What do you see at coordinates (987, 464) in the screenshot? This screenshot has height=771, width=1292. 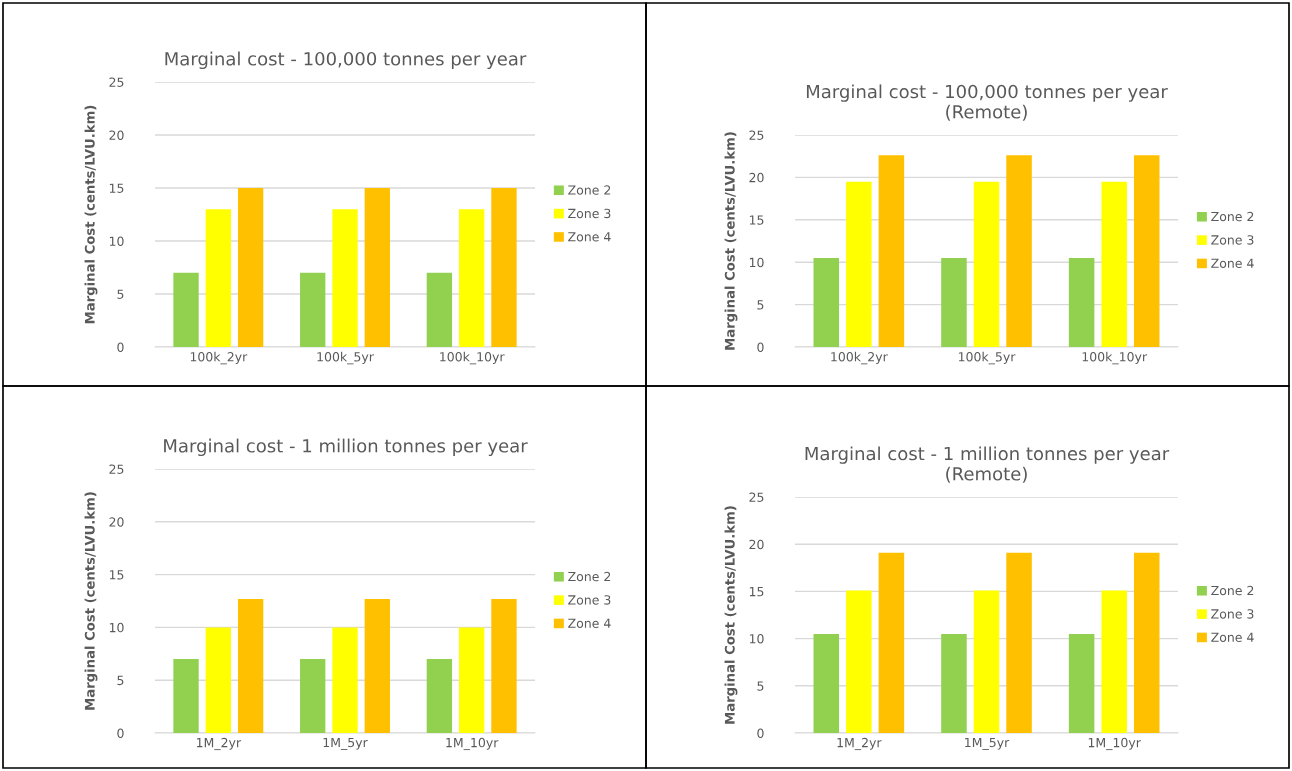 I see `chart-title: Marginal cost - 1 million tonnes per year (Remote)` at bounding box center [987, 464].